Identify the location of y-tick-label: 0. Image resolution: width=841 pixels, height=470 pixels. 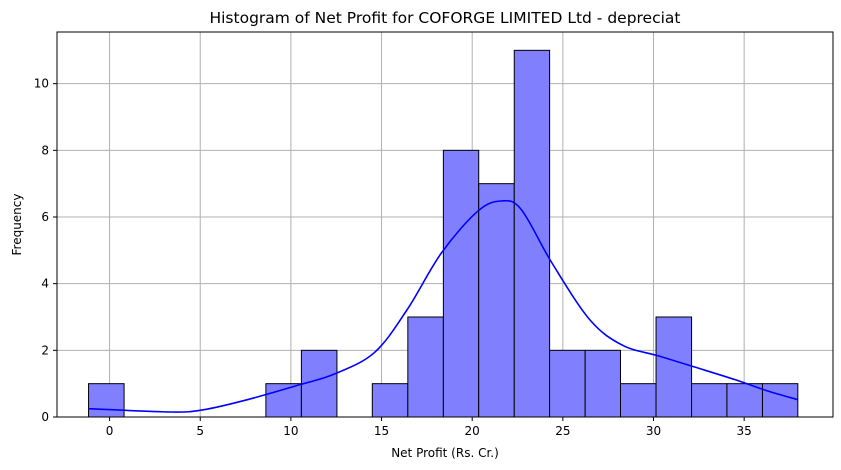
(45, 417).